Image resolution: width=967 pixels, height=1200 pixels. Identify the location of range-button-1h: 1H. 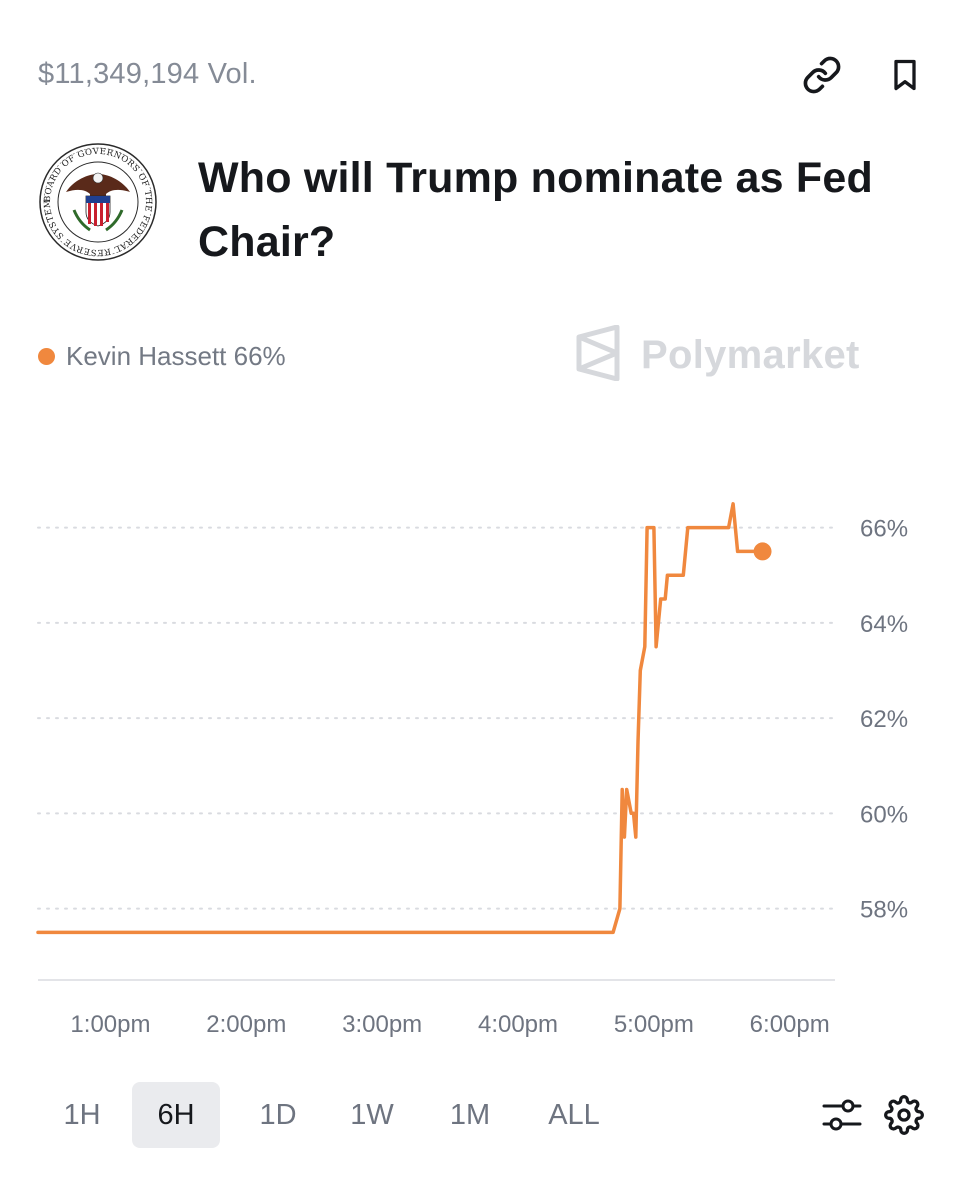
(82, 1114).